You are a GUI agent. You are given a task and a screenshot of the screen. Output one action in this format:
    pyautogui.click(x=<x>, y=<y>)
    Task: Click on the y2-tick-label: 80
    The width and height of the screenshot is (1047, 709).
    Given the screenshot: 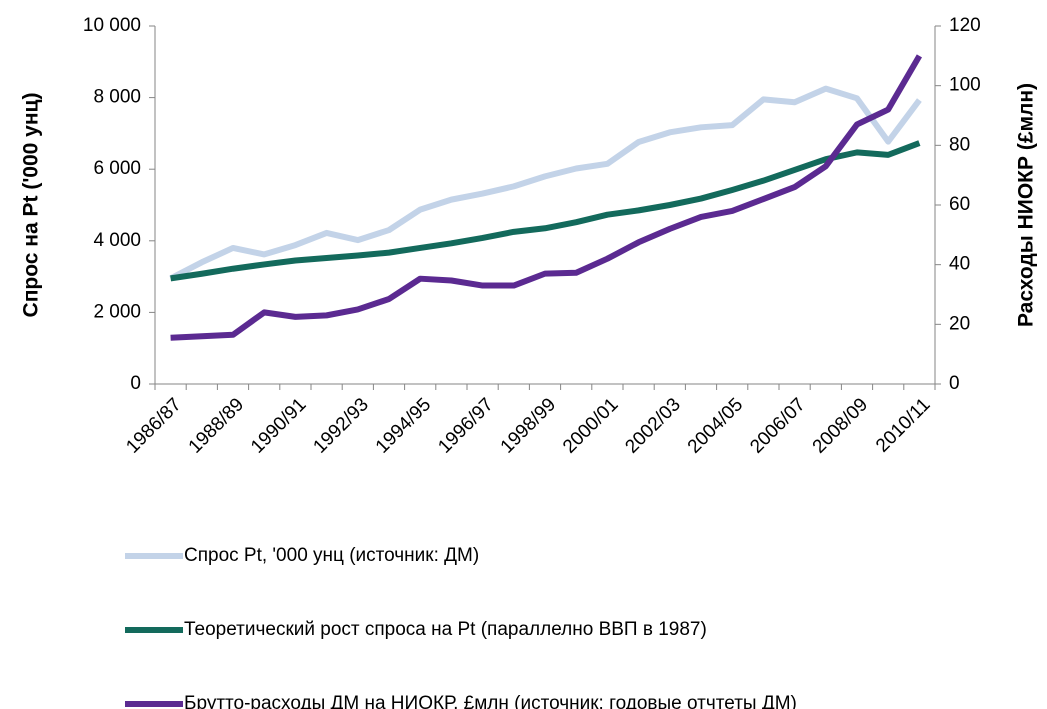 What is the action you would take?
    pyautogui.click(x=959, y=144)
    